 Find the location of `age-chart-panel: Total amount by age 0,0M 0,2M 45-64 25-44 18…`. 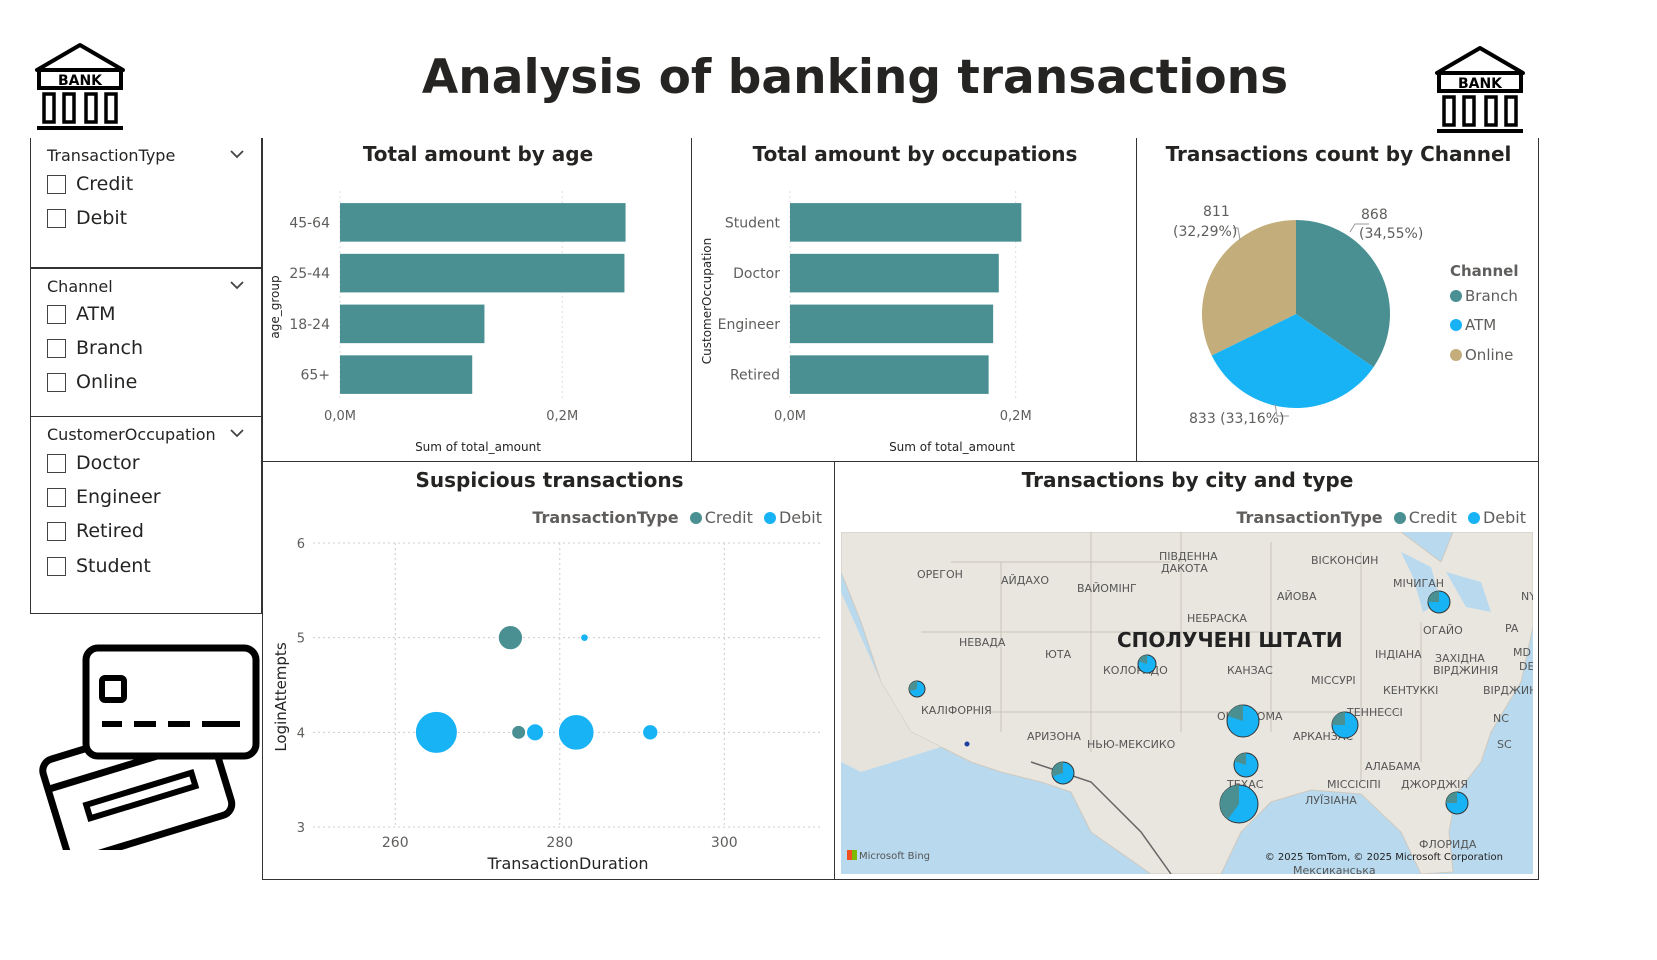

age-chart-panel: Total amount by age 0,0M 0,2M 45-64 25-44 18… is located at coordinates (477, 300).